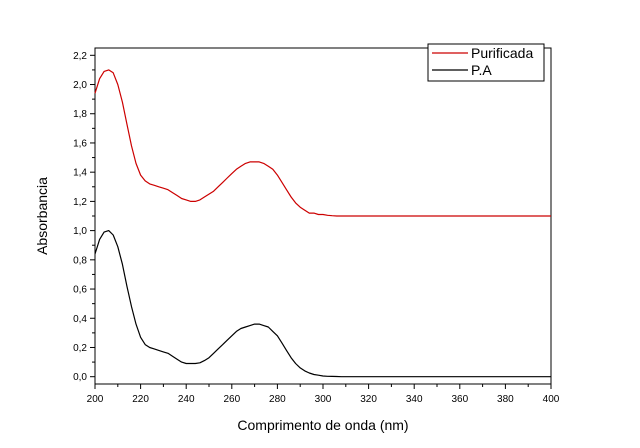 This screenshot has width=640, height=448. I want to click on y-tick-label: 1,4, so click(80, 173).